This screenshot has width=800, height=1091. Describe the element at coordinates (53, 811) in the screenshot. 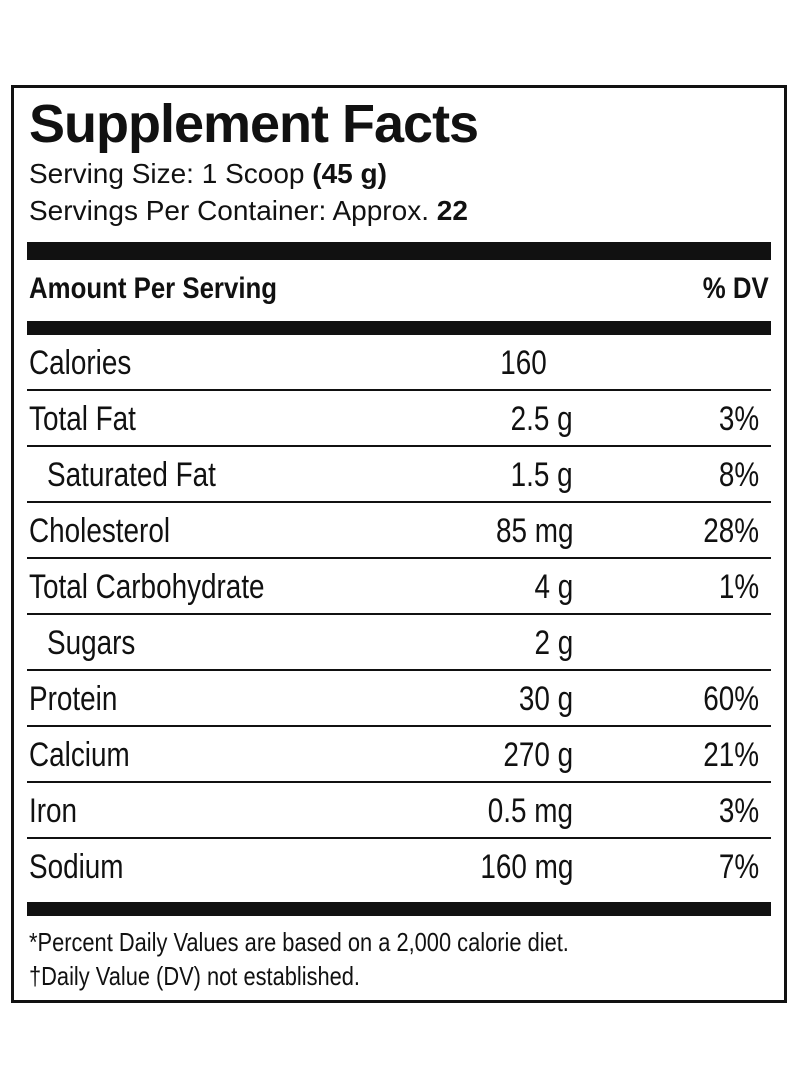

I see `nutrient-name: Iron` at that location.